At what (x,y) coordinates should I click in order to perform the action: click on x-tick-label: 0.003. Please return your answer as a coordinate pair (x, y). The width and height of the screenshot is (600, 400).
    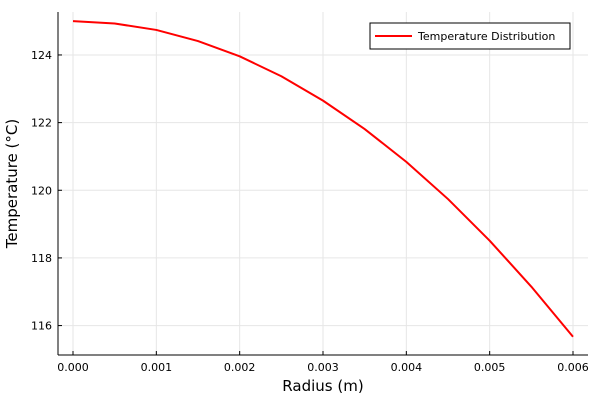
    Looking at the image, I should click on (323, 367).